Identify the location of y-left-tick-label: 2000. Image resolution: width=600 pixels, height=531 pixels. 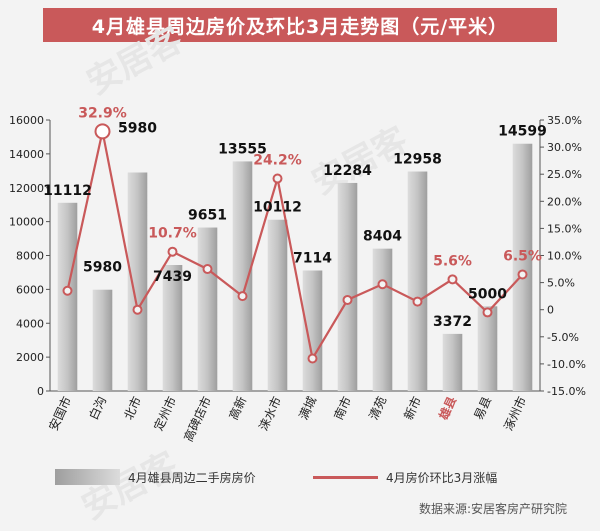
(30, 357).